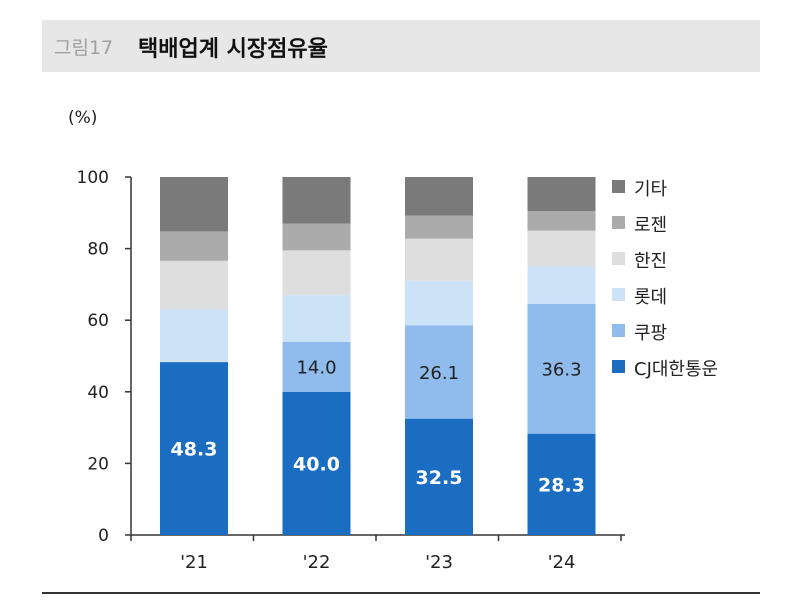  What do you see at coordinates (651, 189) in the screenshot?
I see `legend-label: 기타` at bounding box center [651, 189].